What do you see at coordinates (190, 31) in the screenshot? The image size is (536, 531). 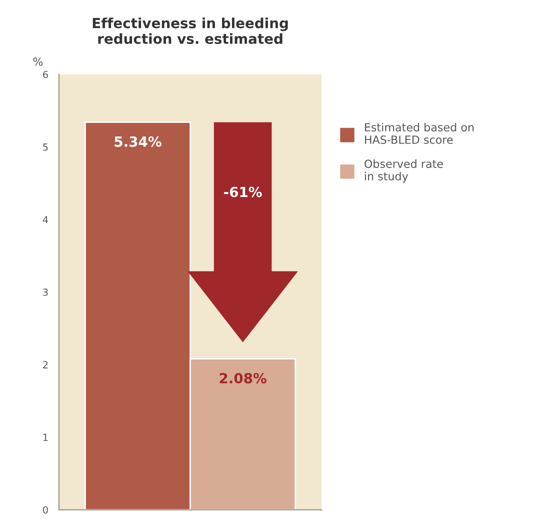 I see `chart-title: Effectiveness in bleeding reduction vs. estimated` at bounding box center [190, 31].